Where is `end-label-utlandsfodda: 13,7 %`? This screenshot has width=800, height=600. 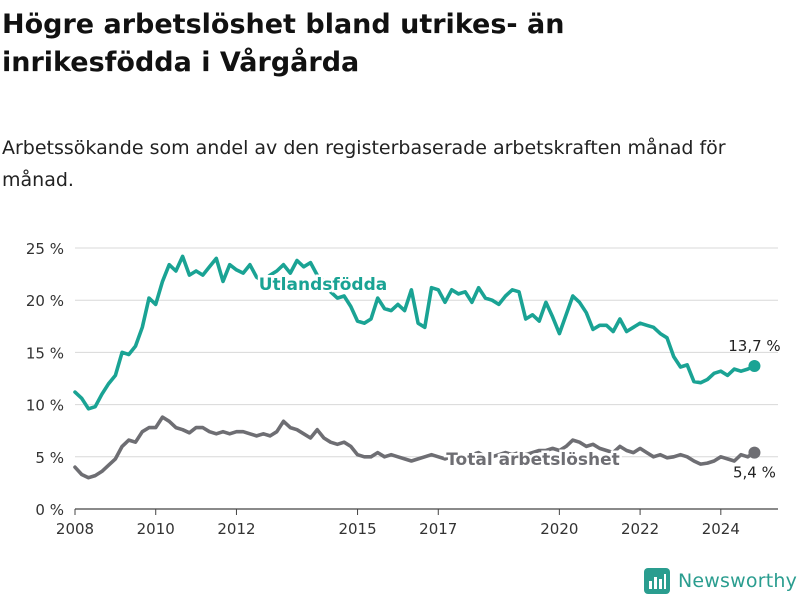
end-label-utlandsfodda: 13,7 % is located at coordinates (754, 346).